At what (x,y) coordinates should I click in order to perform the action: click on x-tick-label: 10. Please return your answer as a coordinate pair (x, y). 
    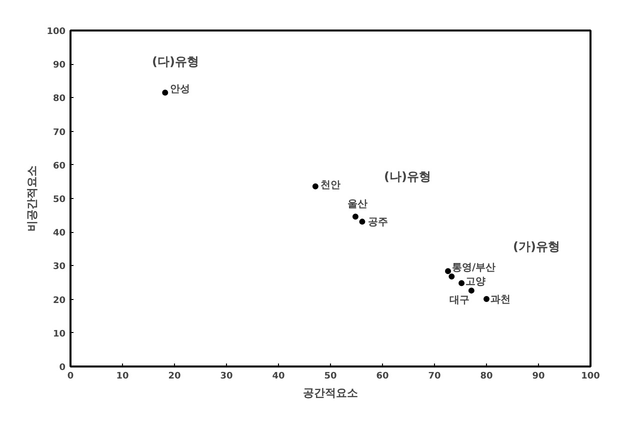
    Looking at the image, I should click on (122, 377).